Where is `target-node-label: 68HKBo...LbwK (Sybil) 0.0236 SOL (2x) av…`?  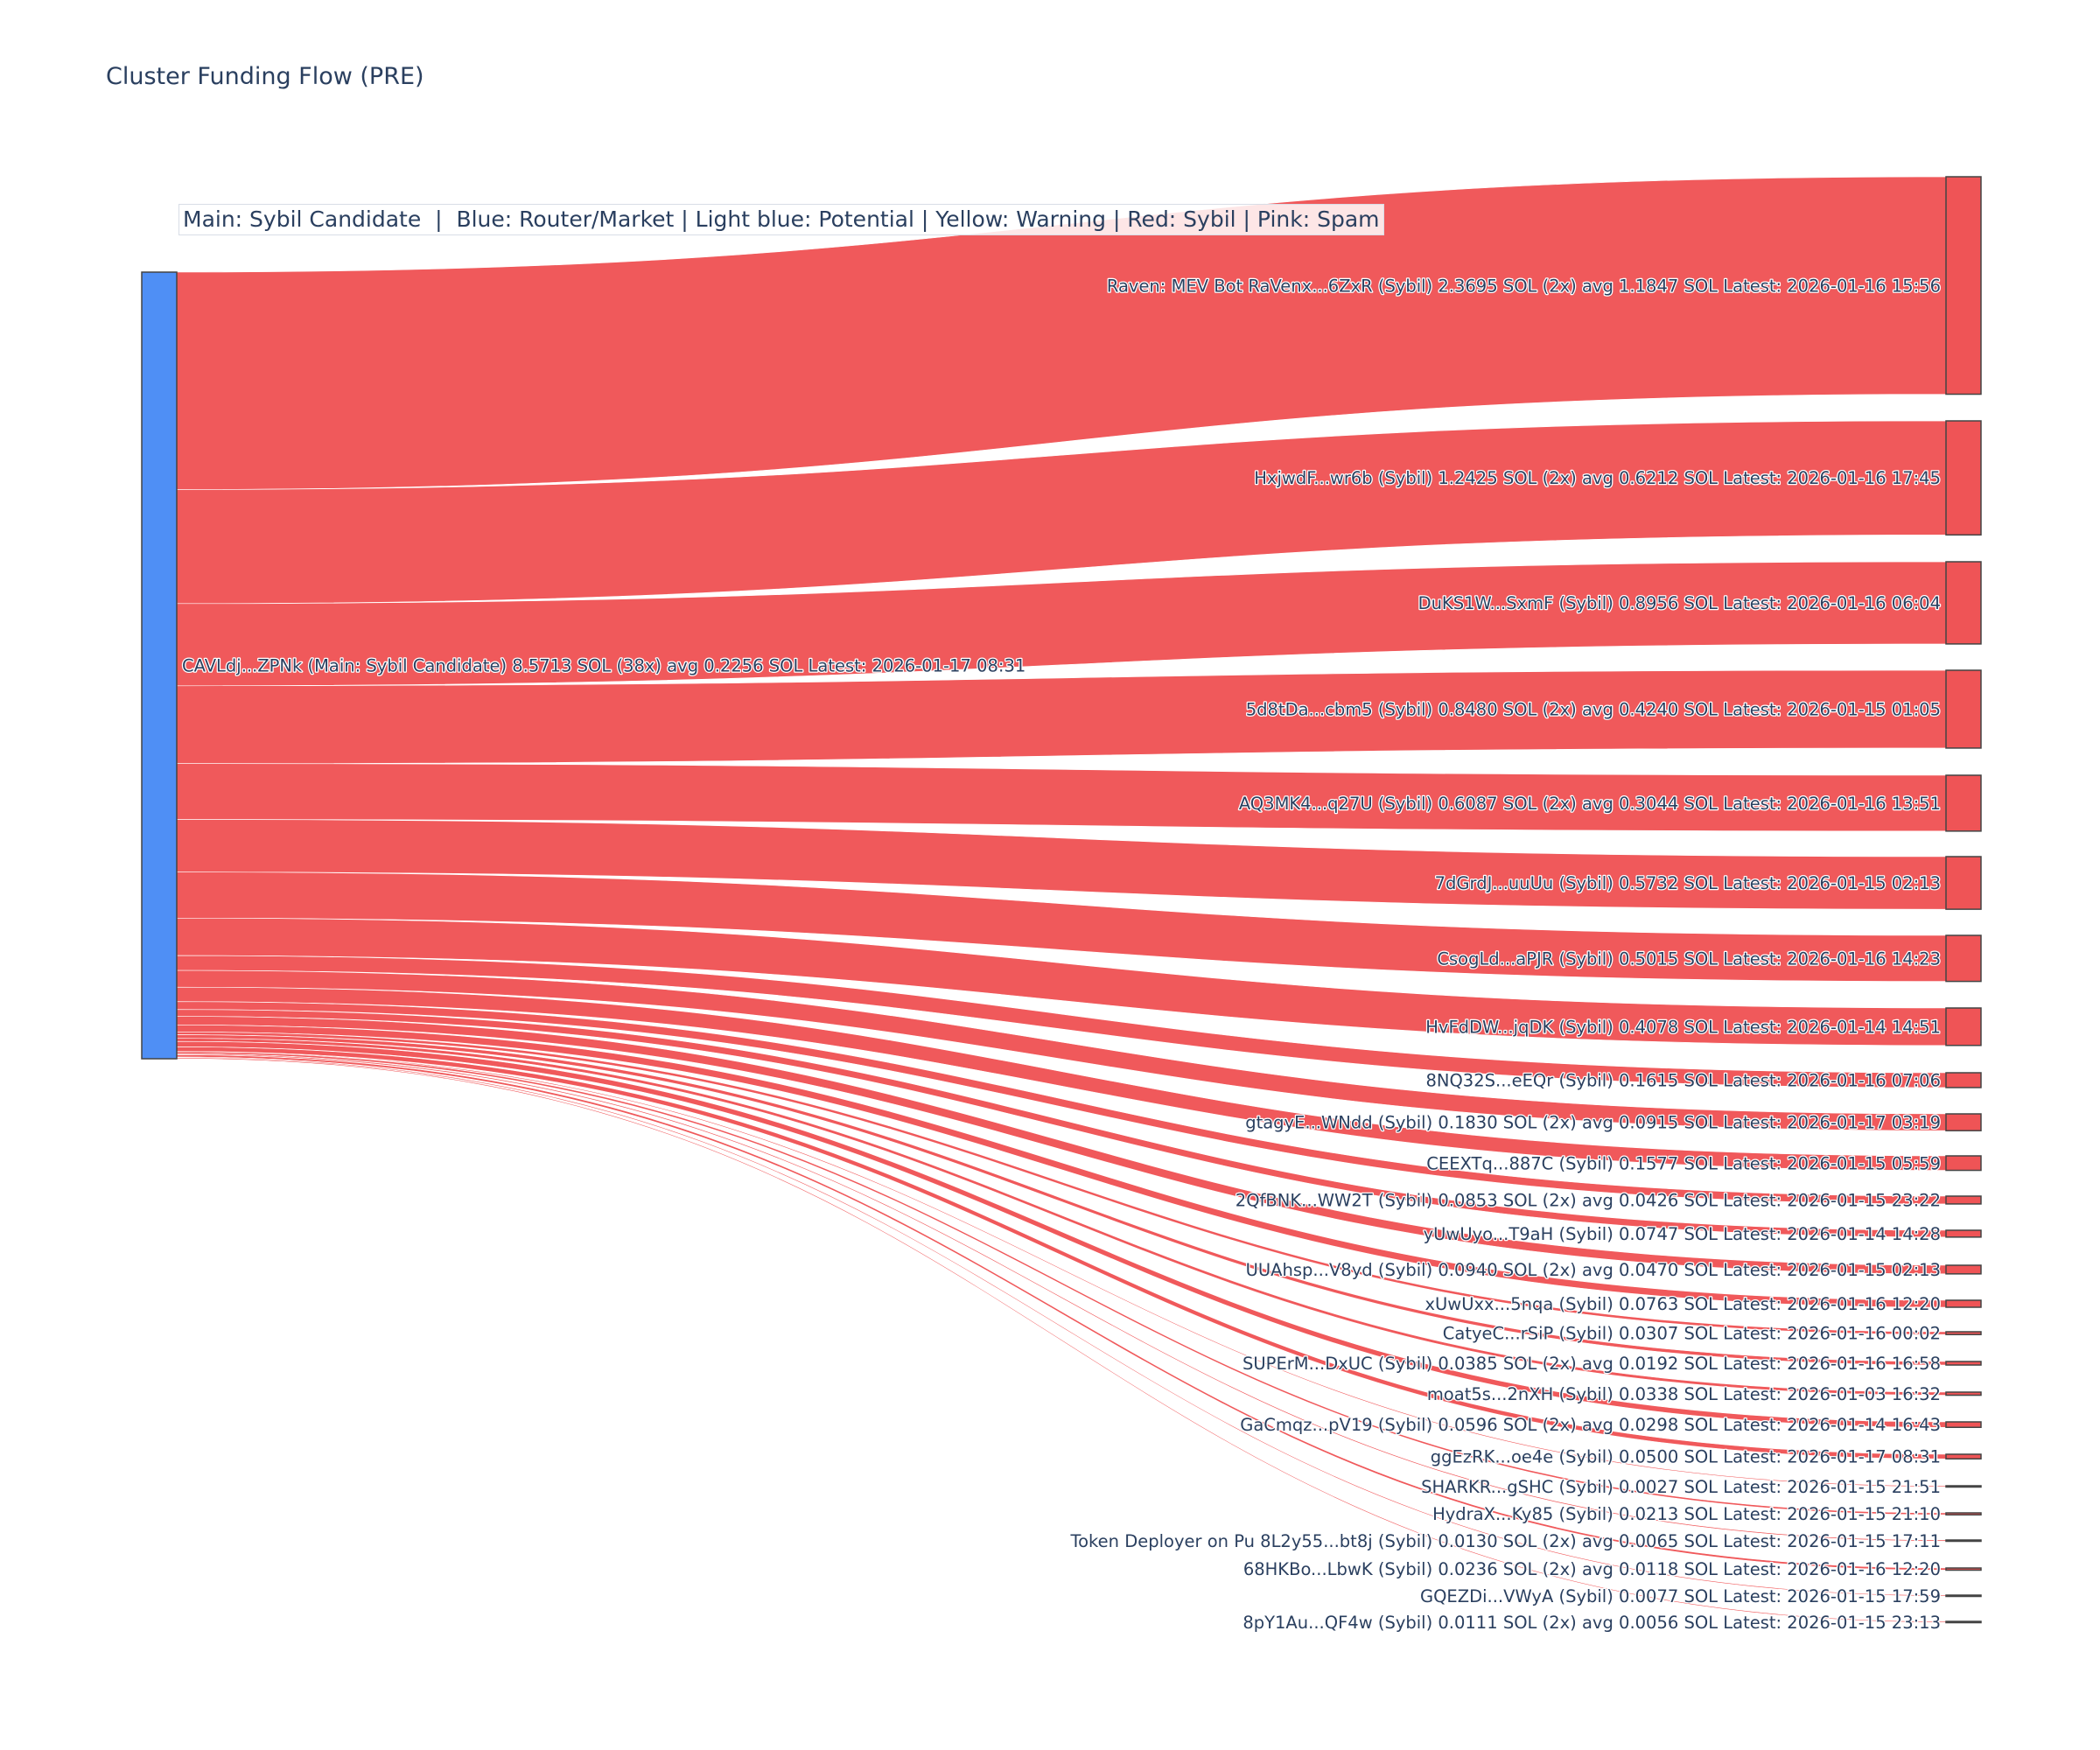
target-node-label: 68HKBo...LbwK (Sybil) 0.0236 SOL (2x) av… is located at coordinates (1592, 1569).